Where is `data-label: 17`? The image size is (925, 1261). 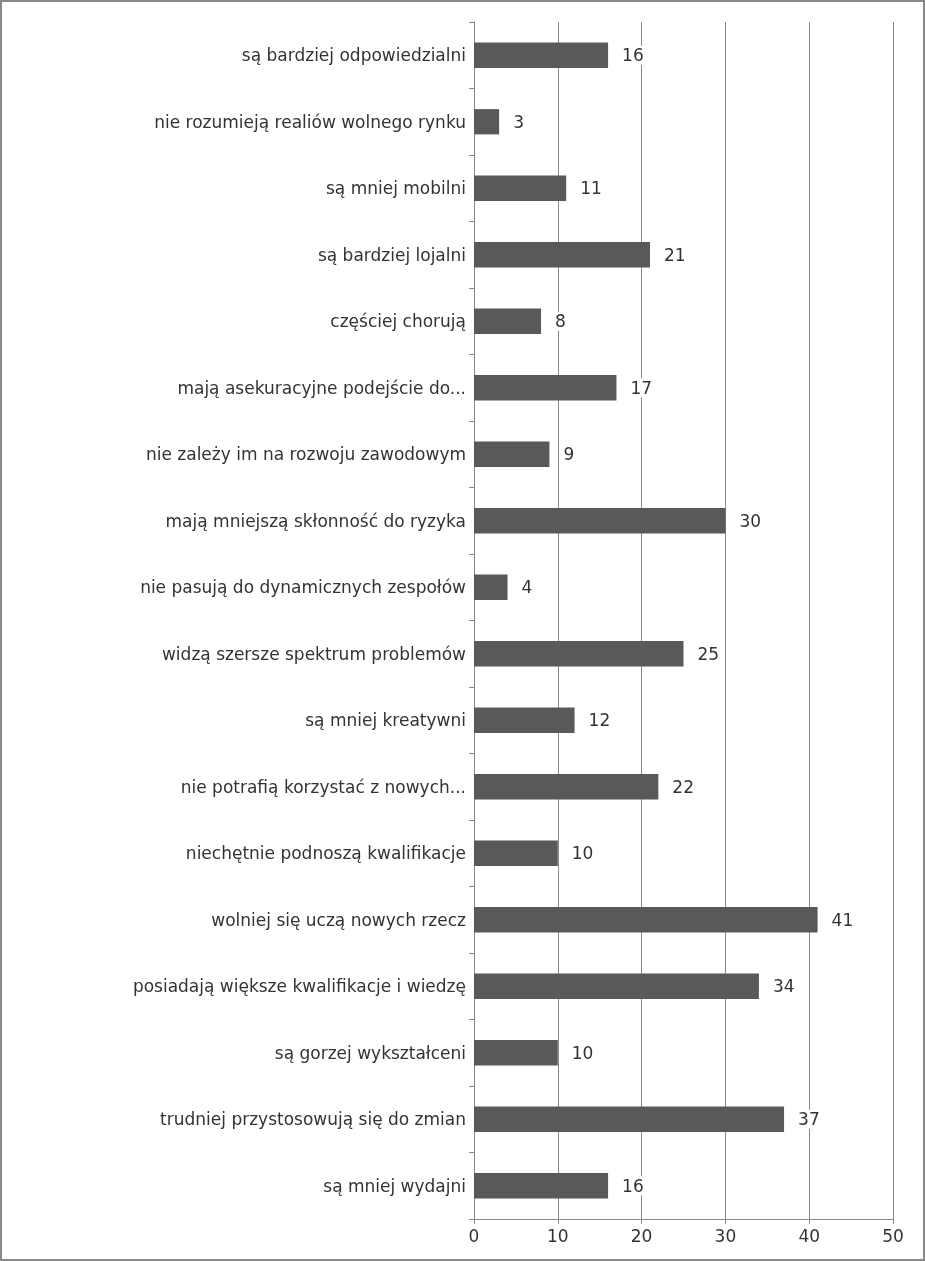 data-label: 17 is located at coordinates (641, 387).